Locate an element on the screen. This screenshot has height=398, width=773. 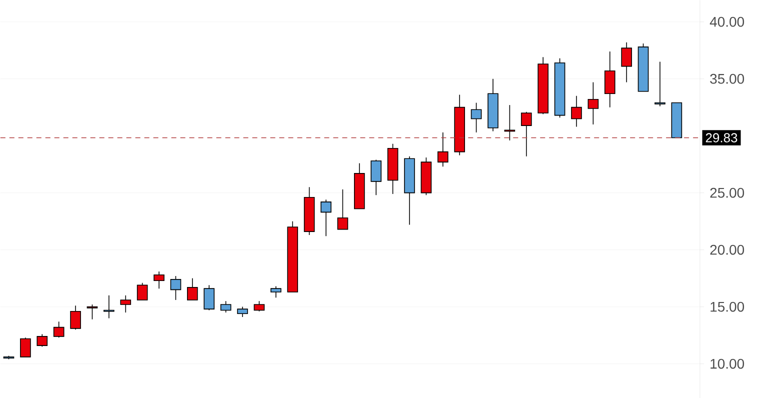
y-tick-label: 25.00 is located at coordinates (727, 193).